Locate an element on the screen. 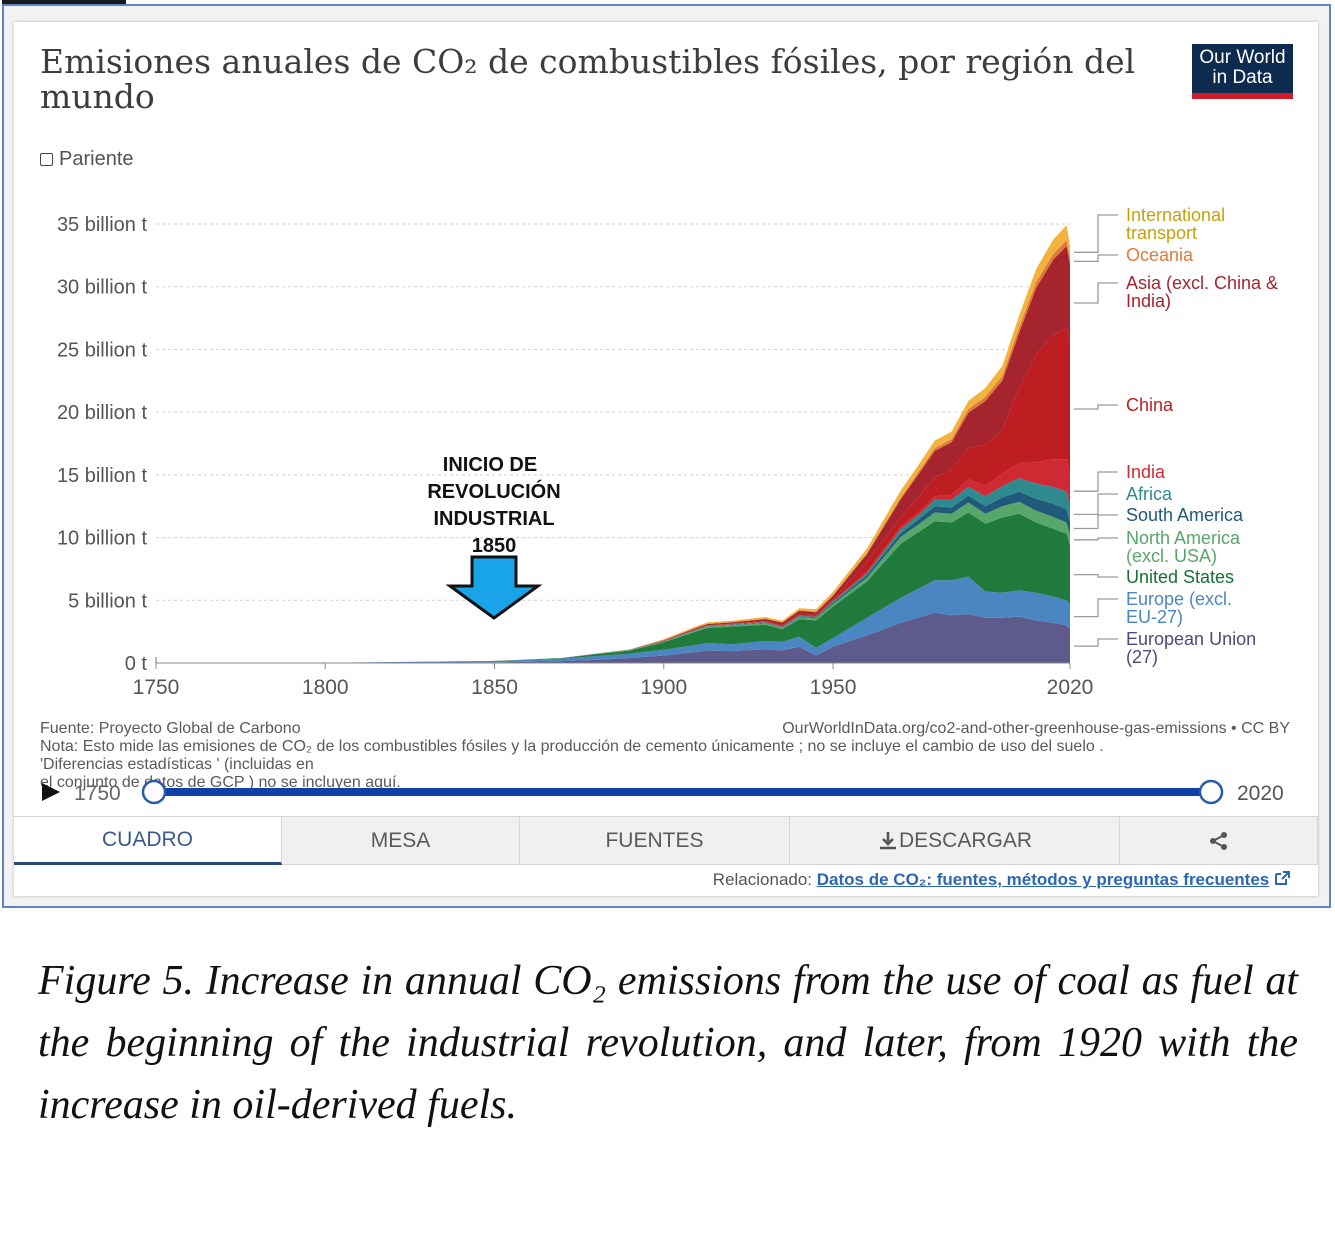  area-south-america is located at coordinates (613, 577).